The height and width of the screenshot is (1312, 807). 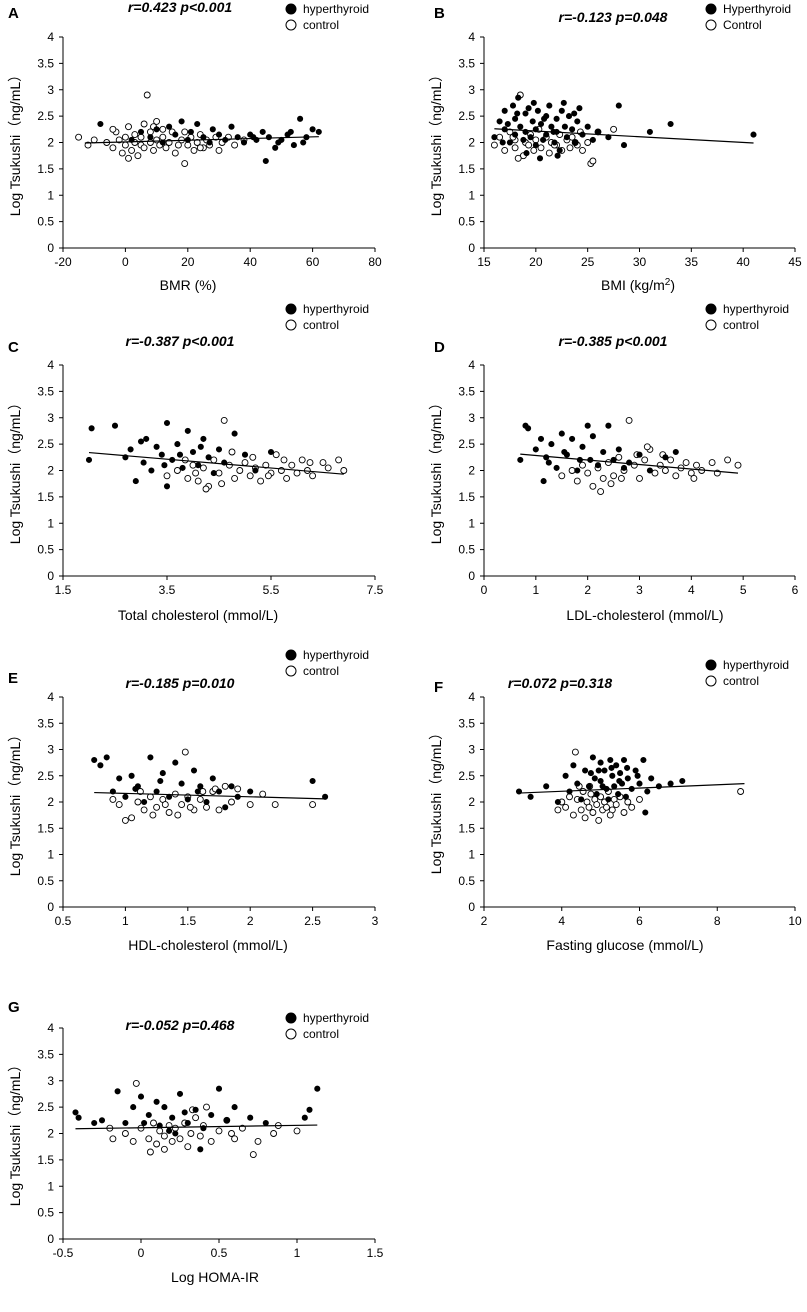 I want to click on panel-c-y-tick-label: 3.5, so click(x=45, y=391).